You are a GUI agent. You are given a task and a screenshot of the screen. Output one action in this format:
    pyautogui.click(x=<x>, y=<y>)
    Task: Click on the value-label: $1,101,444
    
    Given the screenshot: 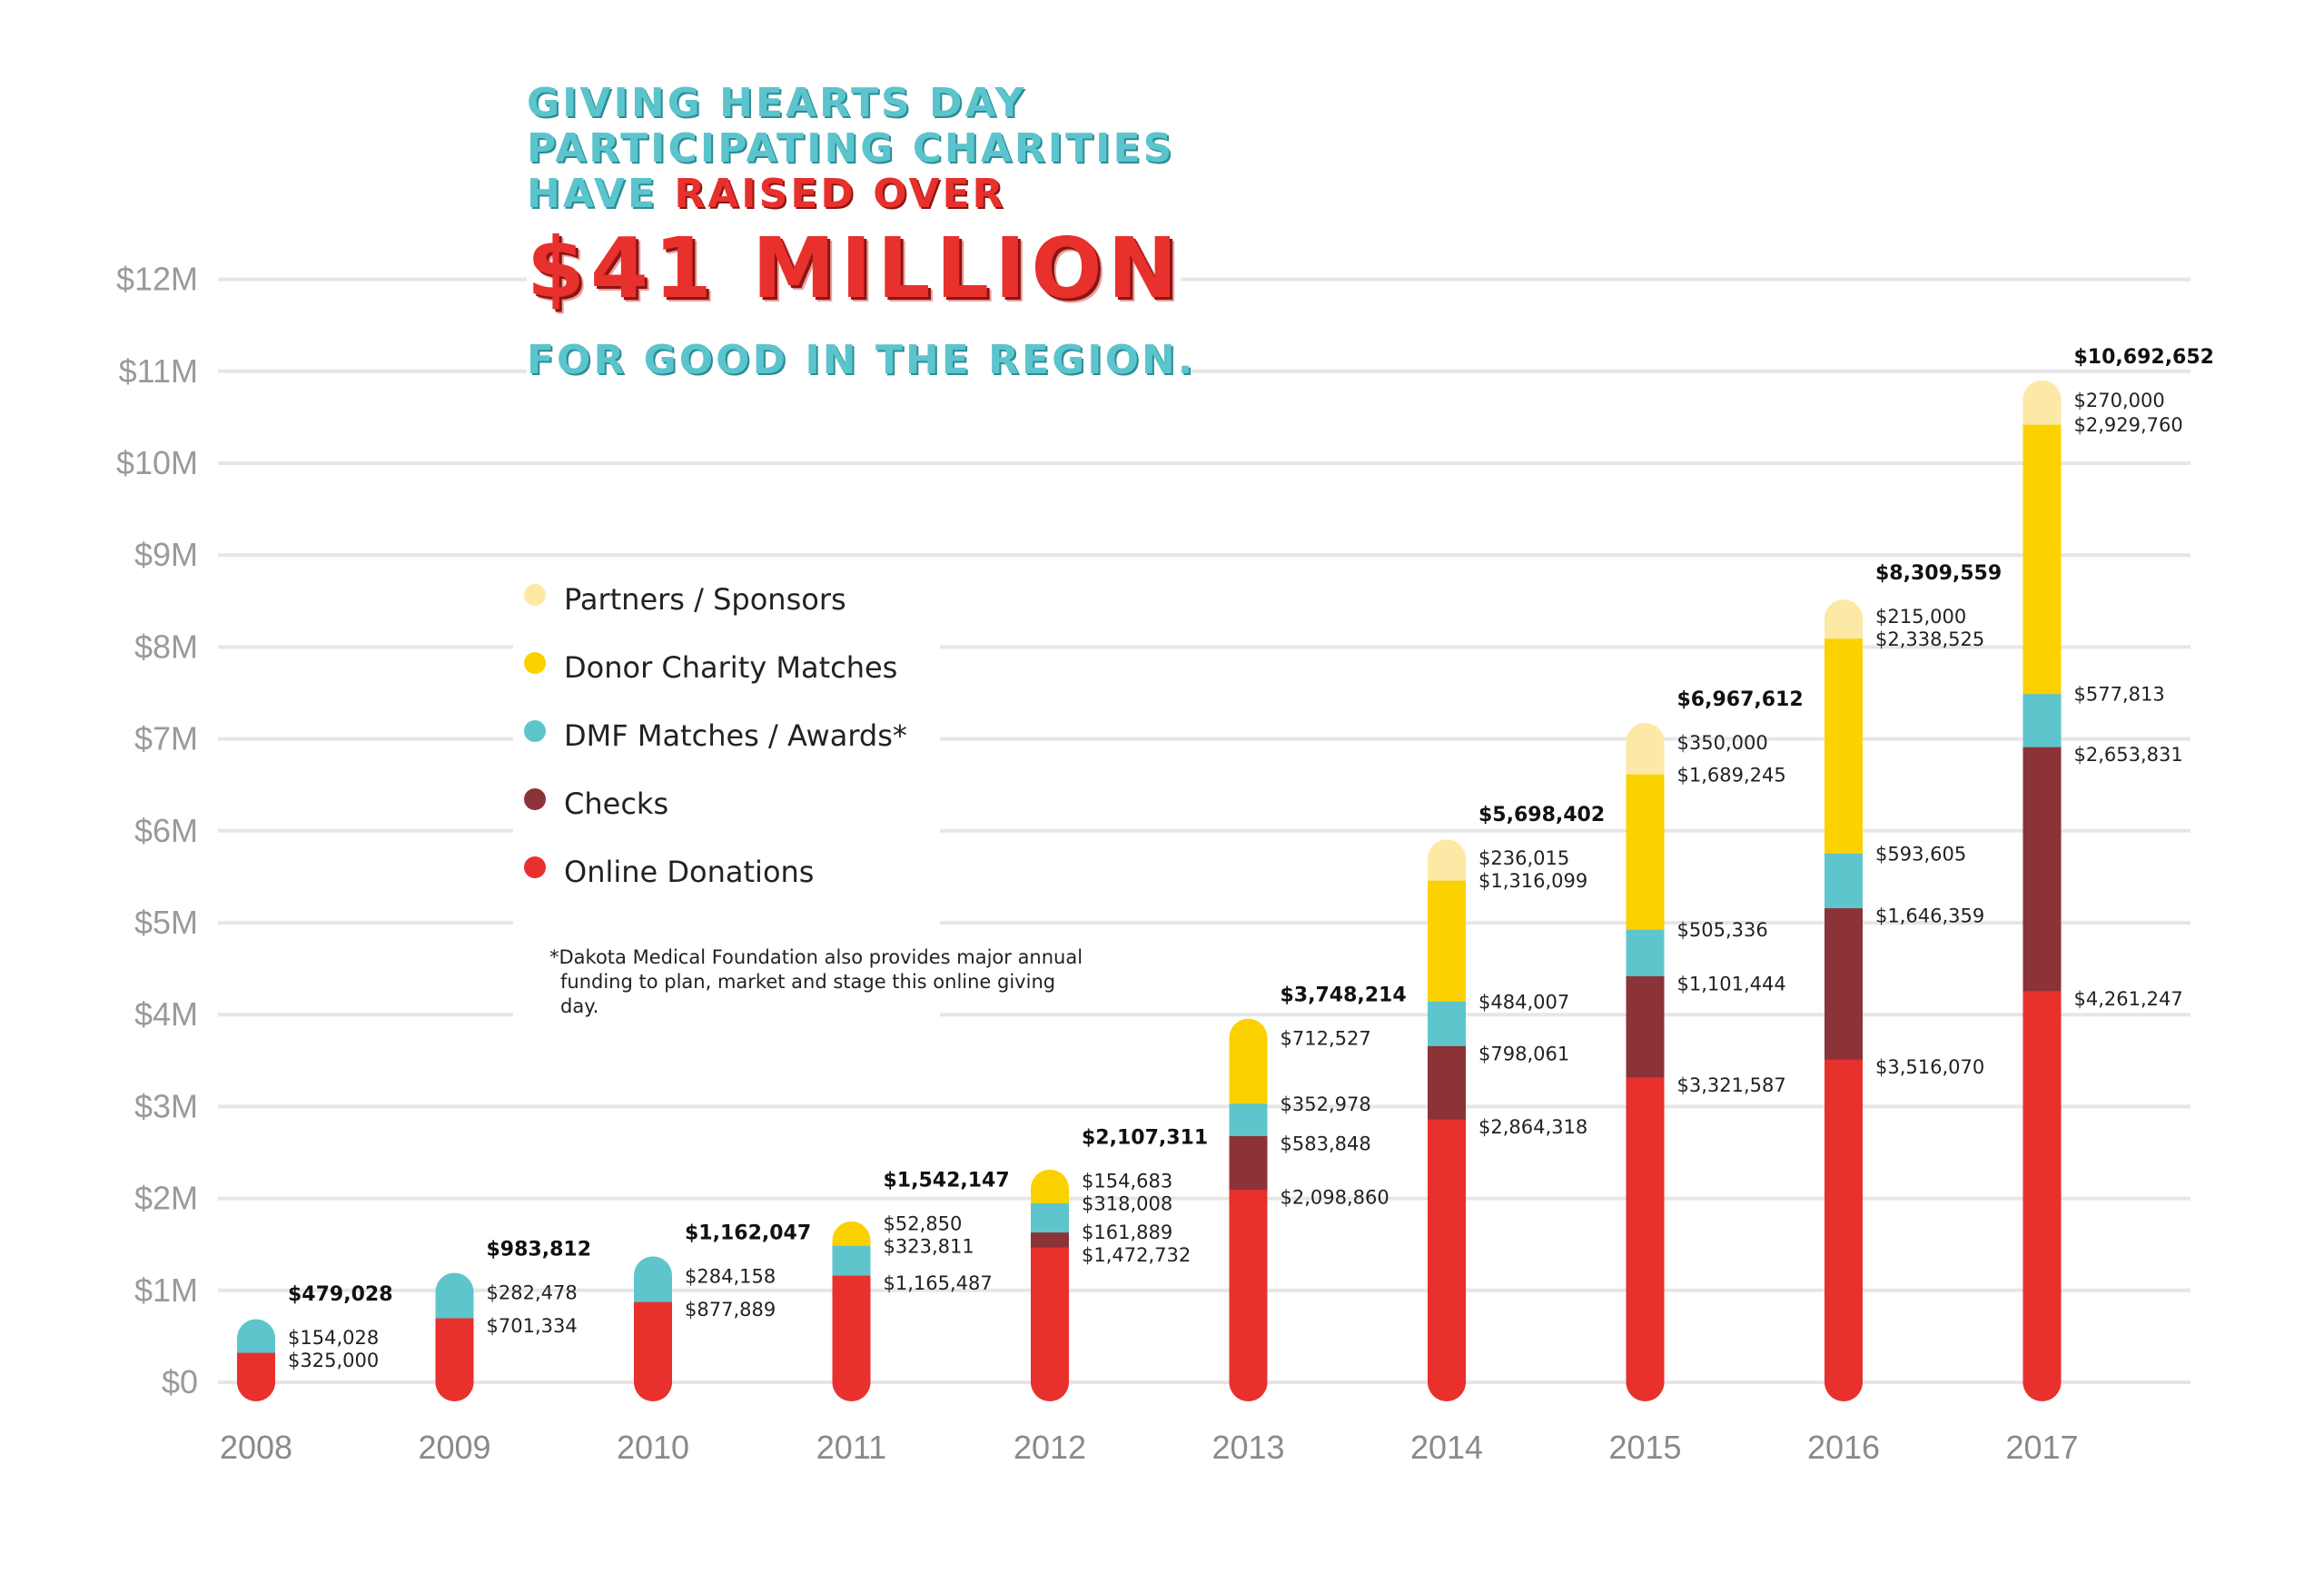 What is the action you would take?
    pyautogui.click(x=1731, y=984)
    